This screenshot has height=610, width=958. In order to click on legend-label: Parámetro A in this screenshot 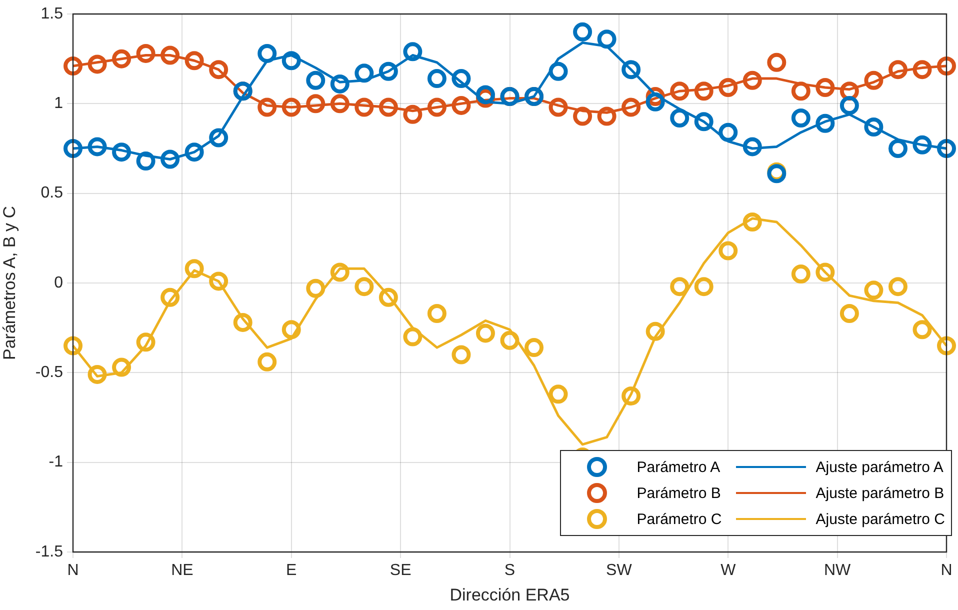, I will do `click(678, 467)`.